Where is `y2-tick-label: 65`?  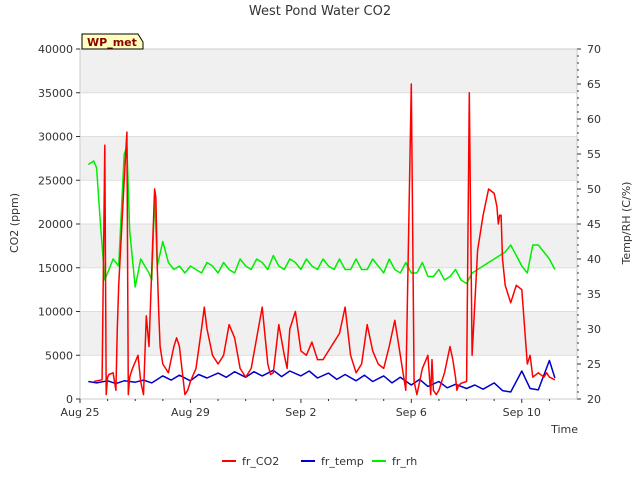 y2-tick-label: 65 is located at coordinates (594, 84).